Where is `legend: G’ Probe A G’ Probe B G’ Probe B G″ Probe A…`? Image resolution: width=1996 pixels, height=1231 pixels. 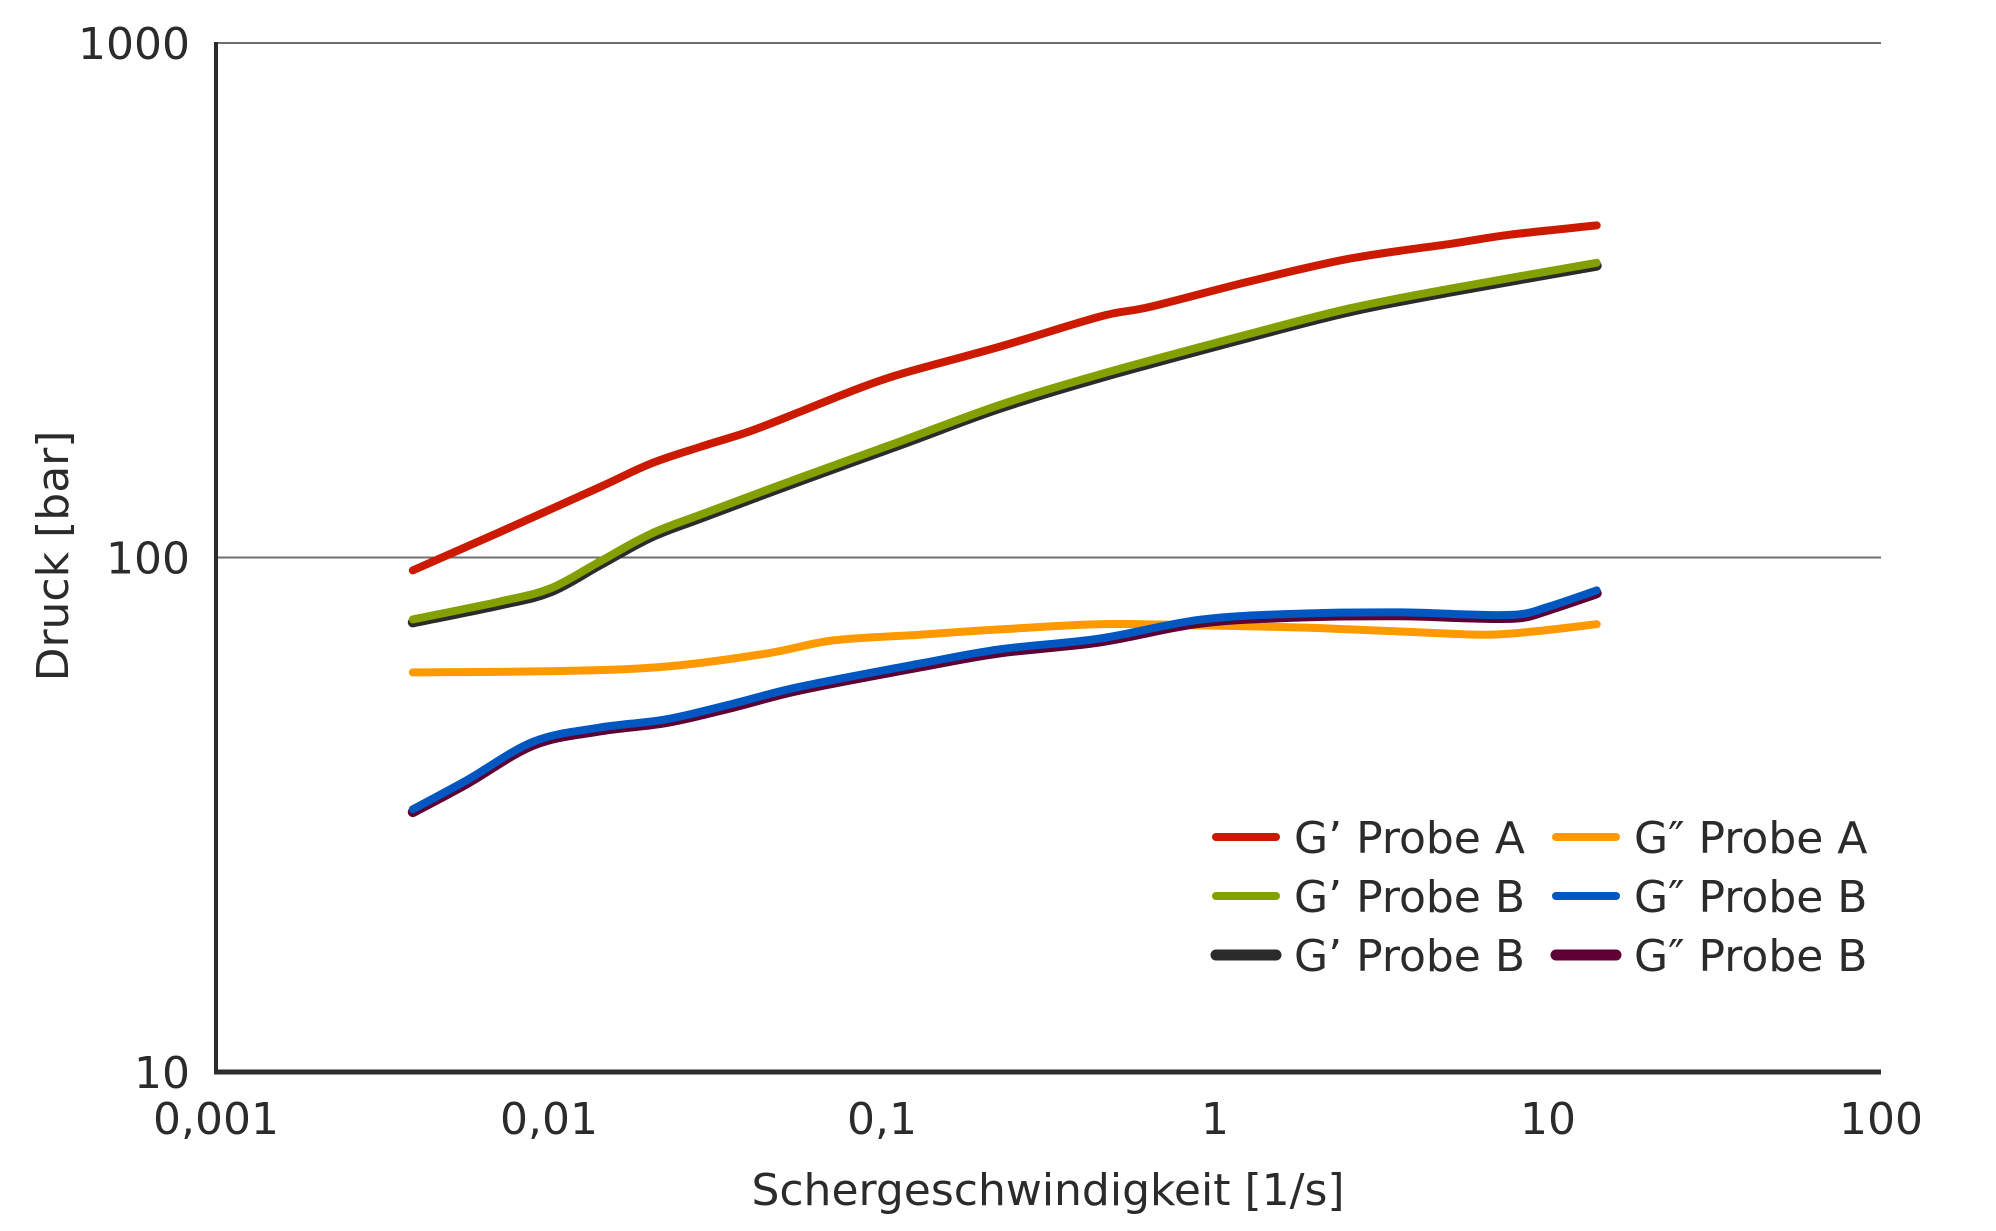
legend: G’ Probe A G’ Probe B G’ Probe B G″ Probe A… is located at coordinates (1539, 897).